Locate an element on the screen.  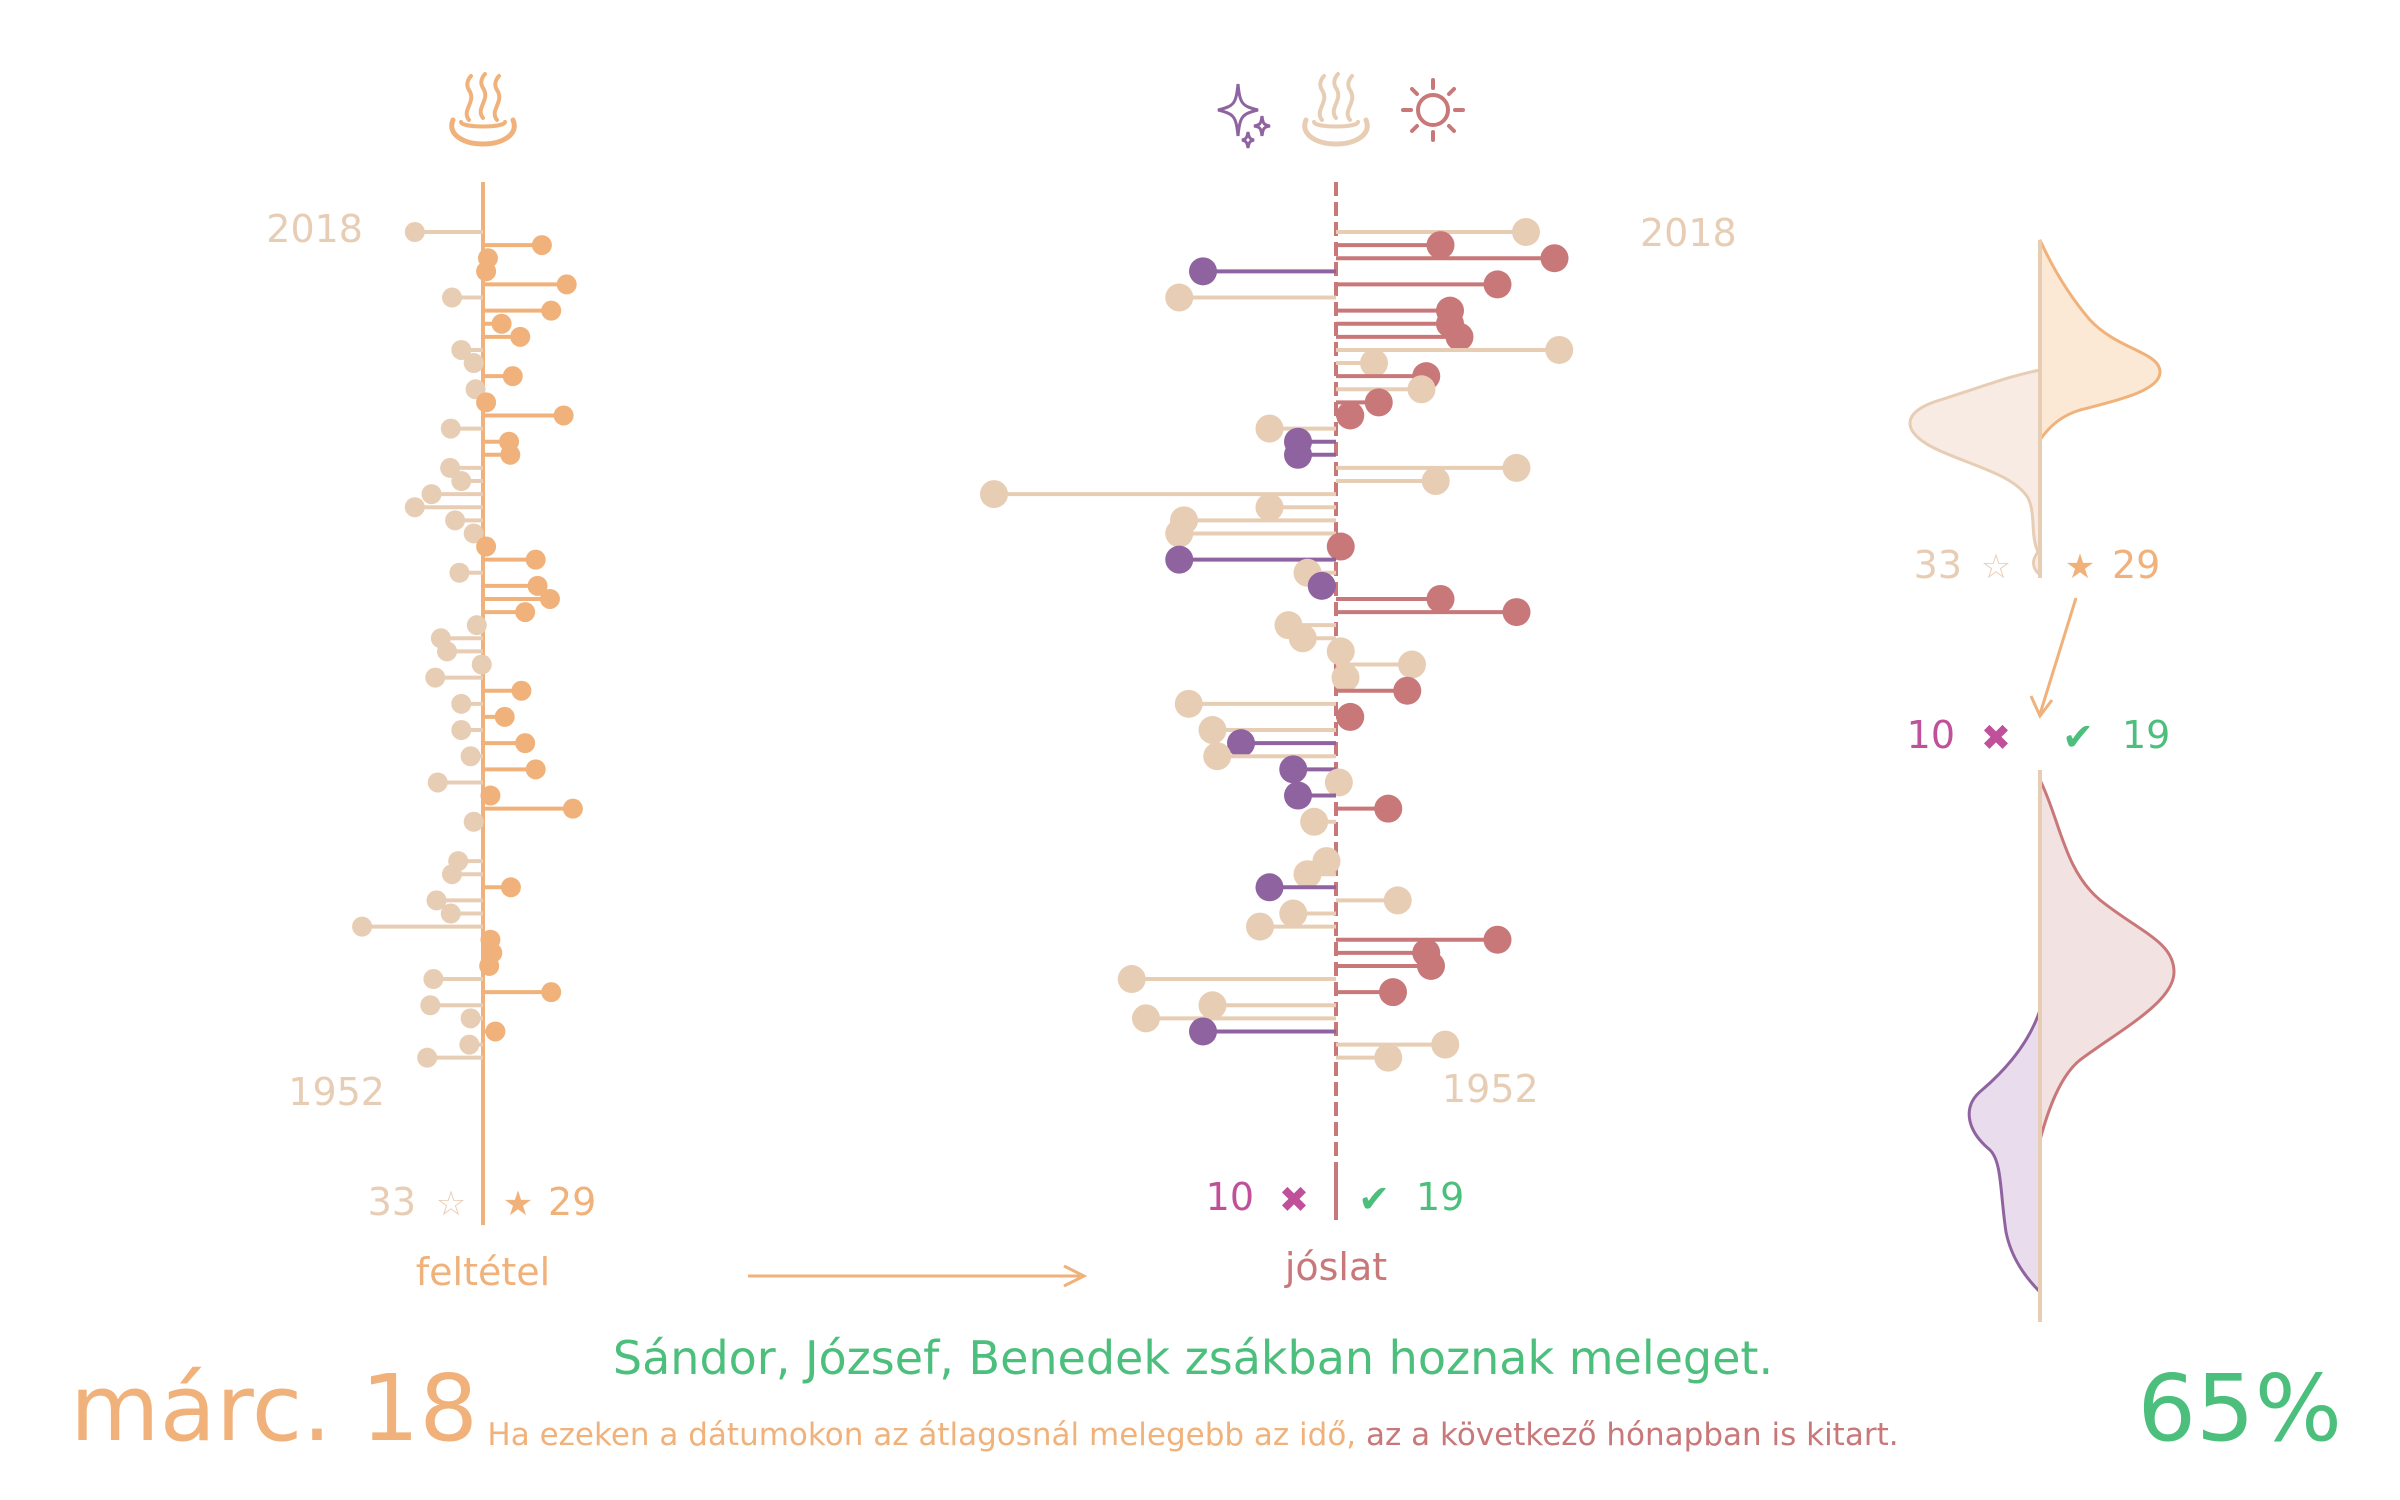
prediction-lollipop-2005 is located at coordinates (1364, 402).